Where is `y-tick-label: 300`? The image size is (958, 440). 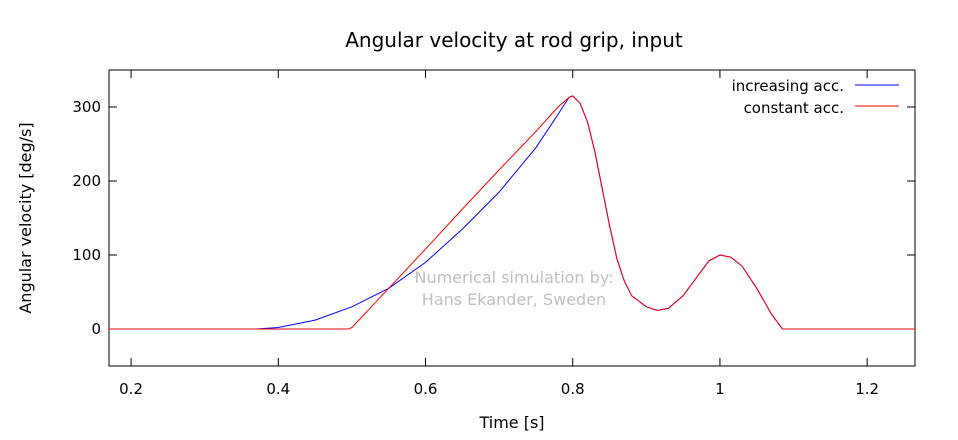 y-tick-label: 300 is located at coordinates (86, 107).